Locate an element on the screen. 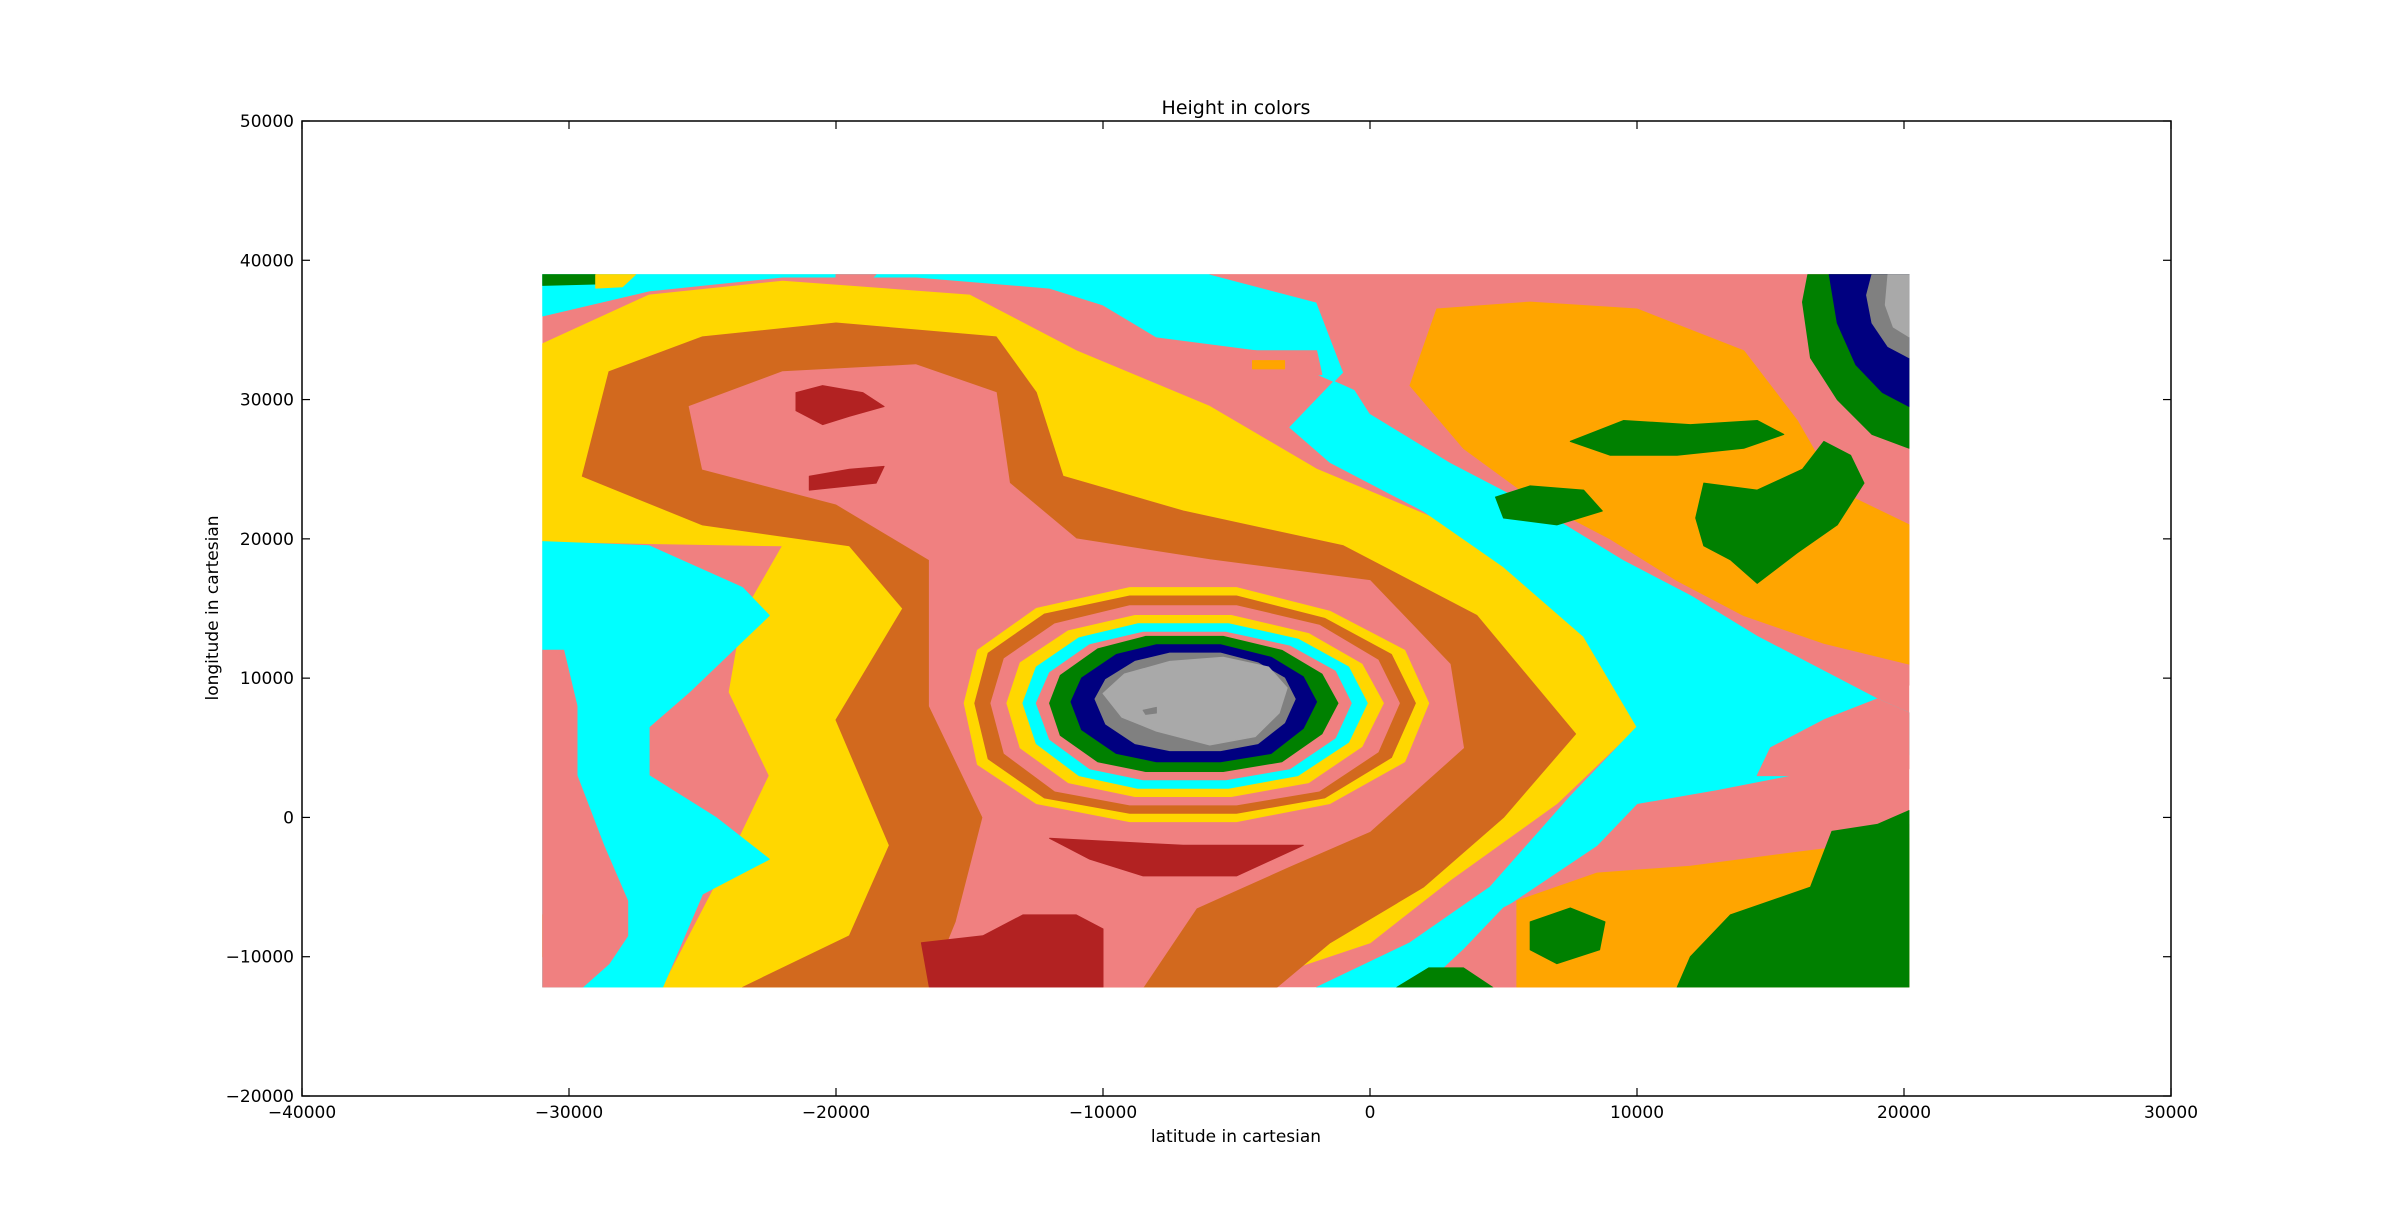 The height and width of the screenshot is (1211, 2400). x-tick-label: 20000 is located at coordinates (1904, 1113).